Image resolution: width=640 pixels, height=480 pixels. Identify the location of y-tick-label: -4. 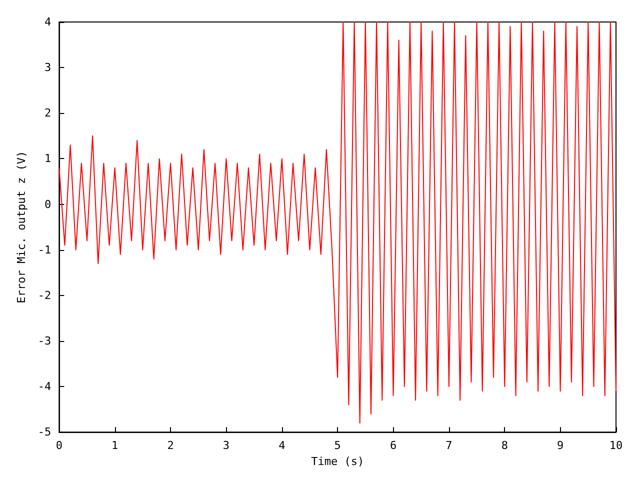
(45, 387).